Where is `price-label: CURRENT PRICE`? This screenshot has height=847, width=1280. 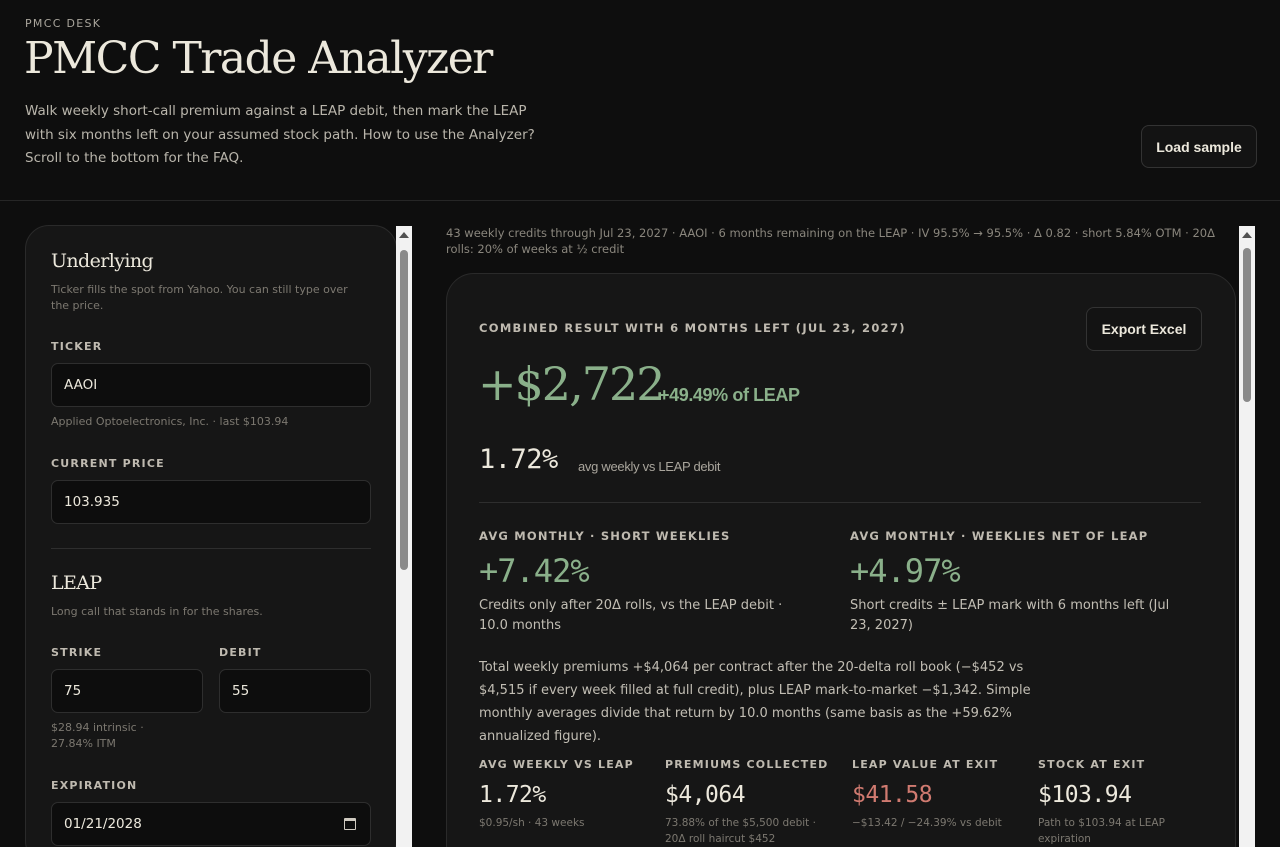
price-label: CURRENT PRICE is located at coordinates (108, 463).